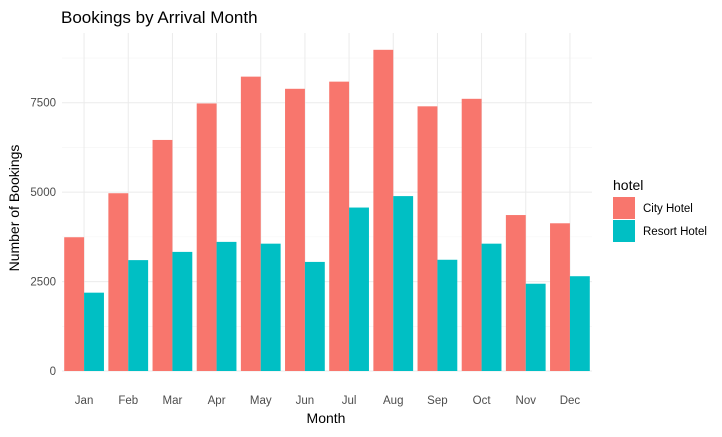 This screenshot has width=722, height=437. I want to click on x-tick-label: Sep, so click(437, 401).